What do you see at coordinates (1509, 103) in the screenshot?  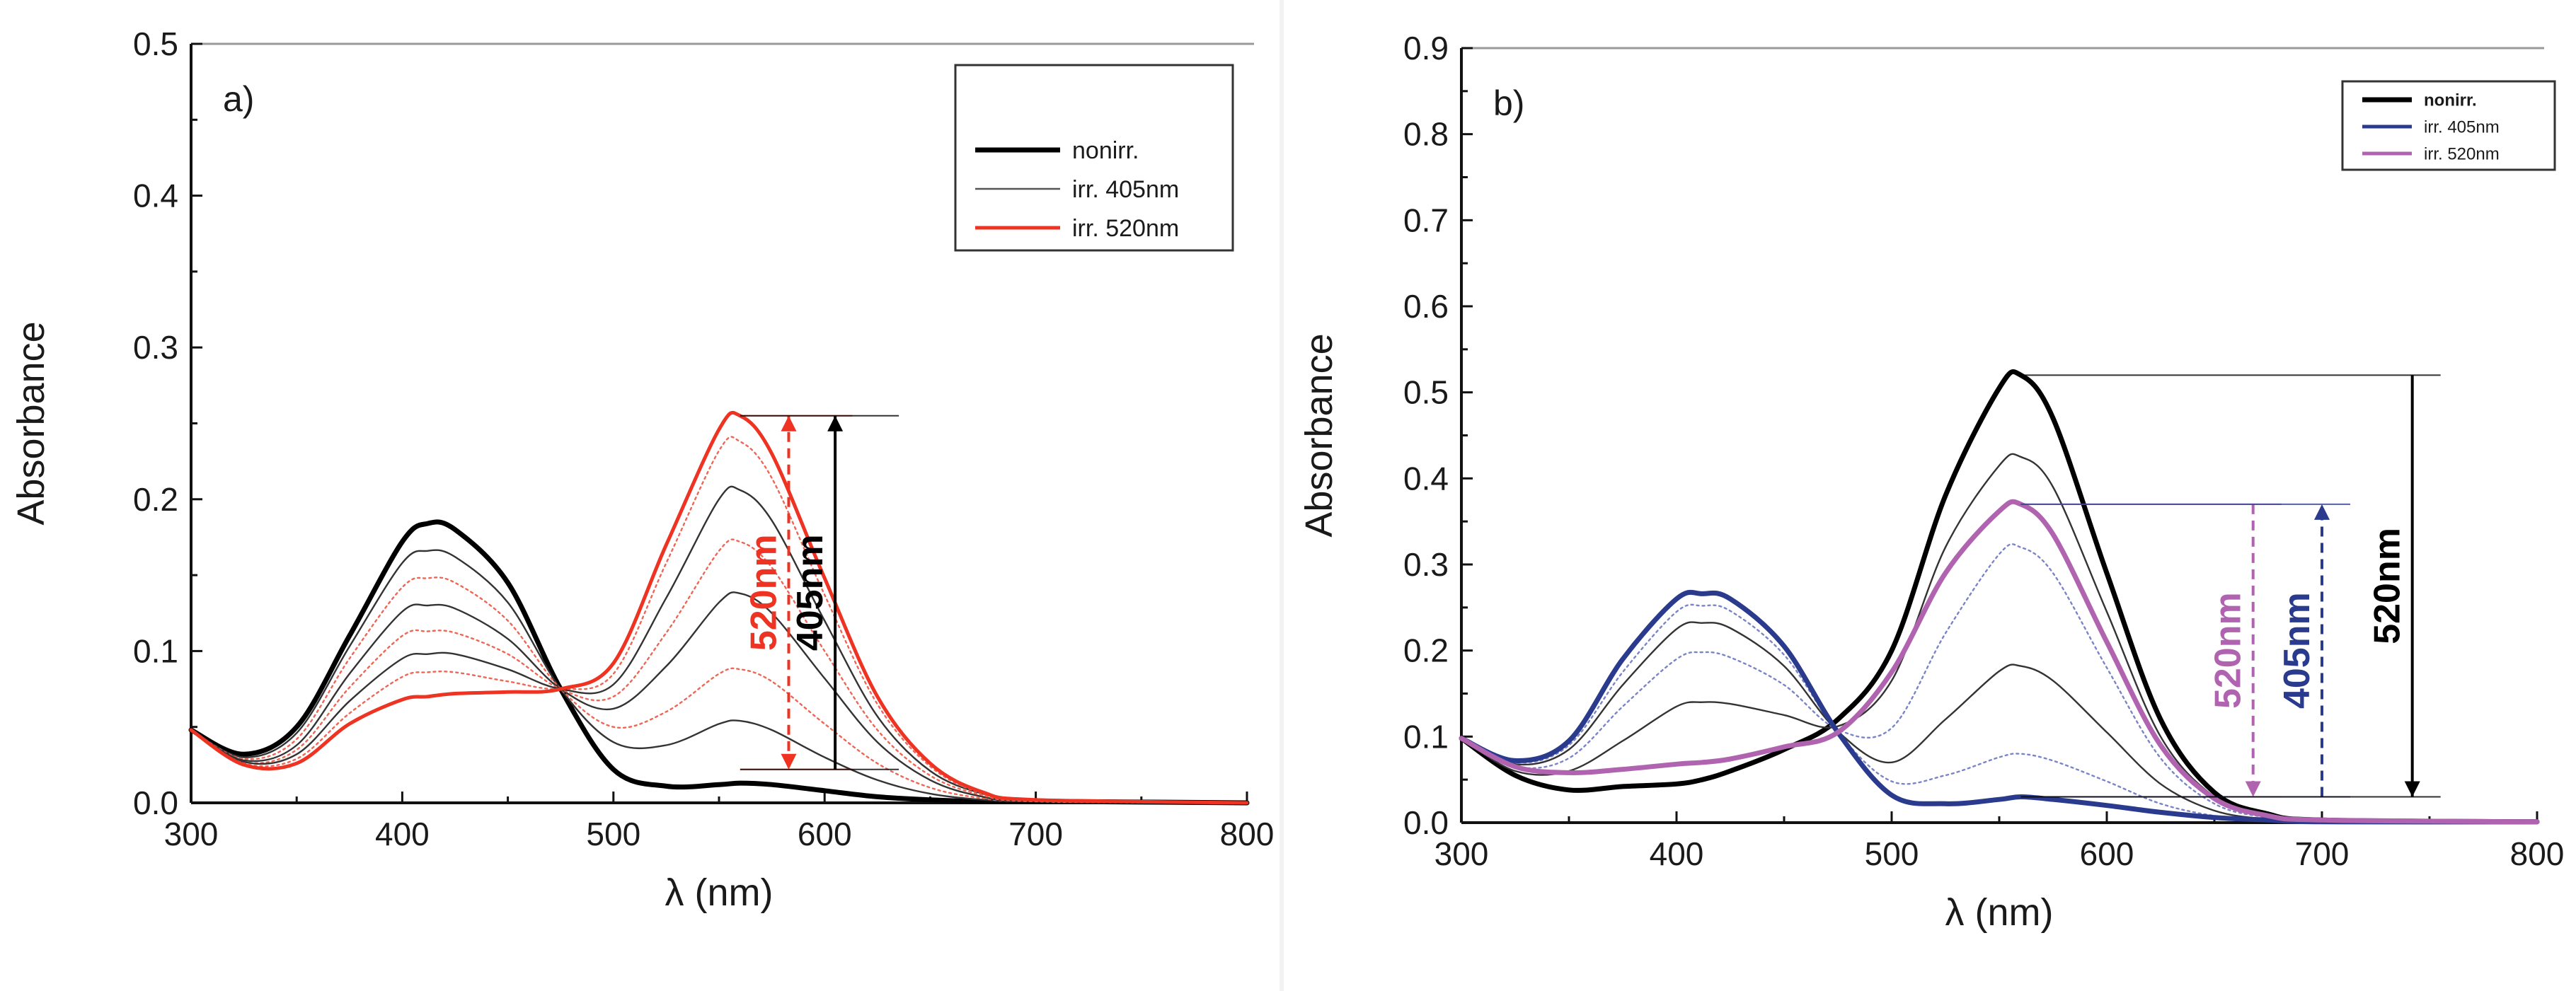 I see `panel-label: b)` at bounding box center [1509, 103].